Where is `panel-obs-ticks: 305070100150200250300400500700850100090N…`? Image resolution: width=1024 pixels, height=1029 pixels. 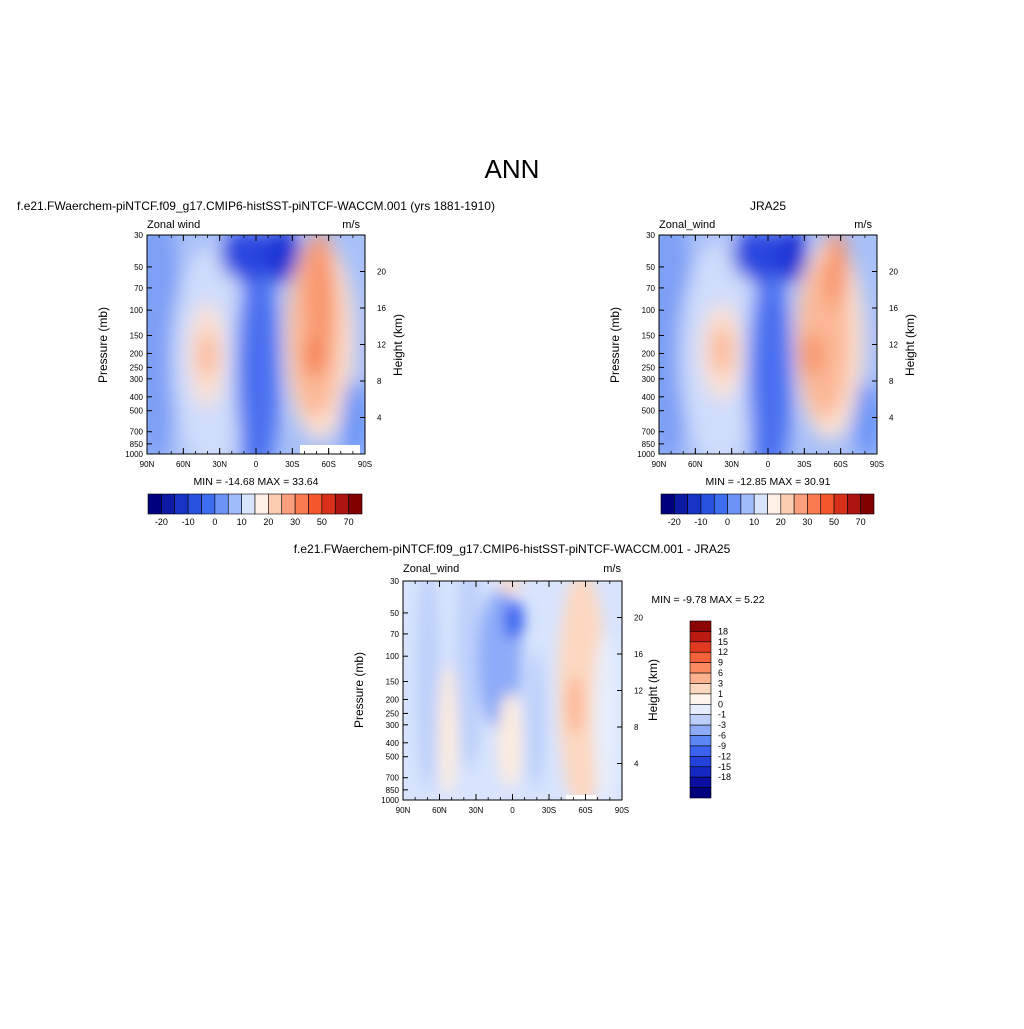
panel-obs-ticks: 305070100150200250300400500700850100090N… is located at coordinates (767, 350).